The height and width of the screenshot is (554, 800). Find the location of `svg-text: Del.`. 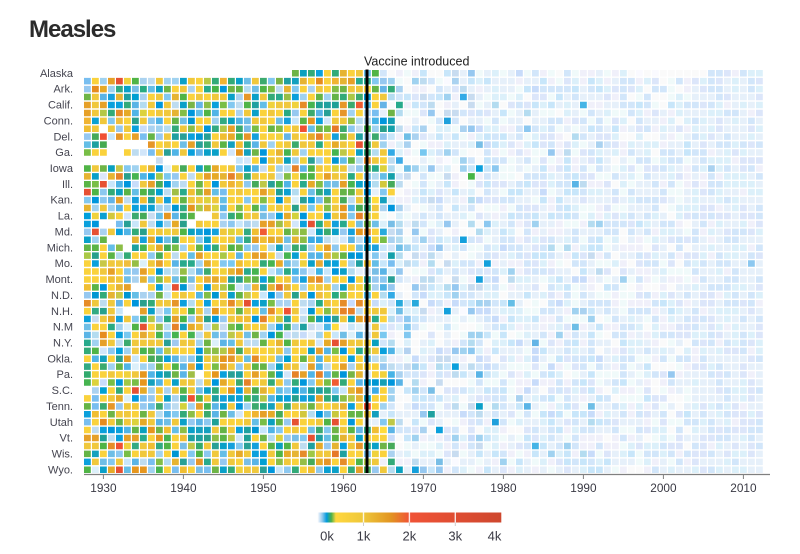

svg-text: Del. is located at coordinates (63, 137).